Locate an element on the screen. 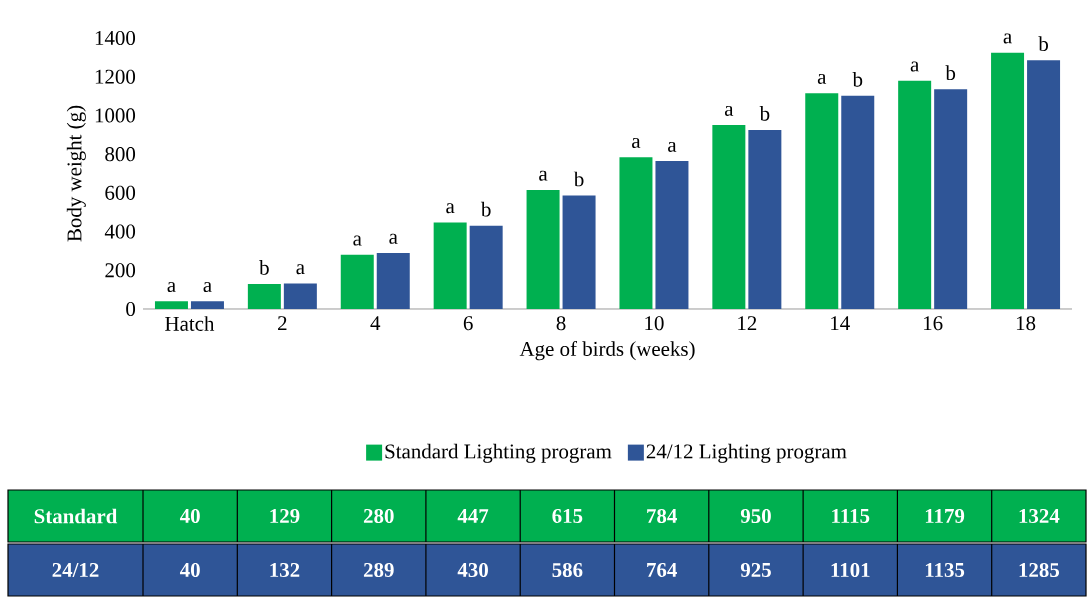  legend-label: Standard Lighting program is located at coordinates (498, 453).